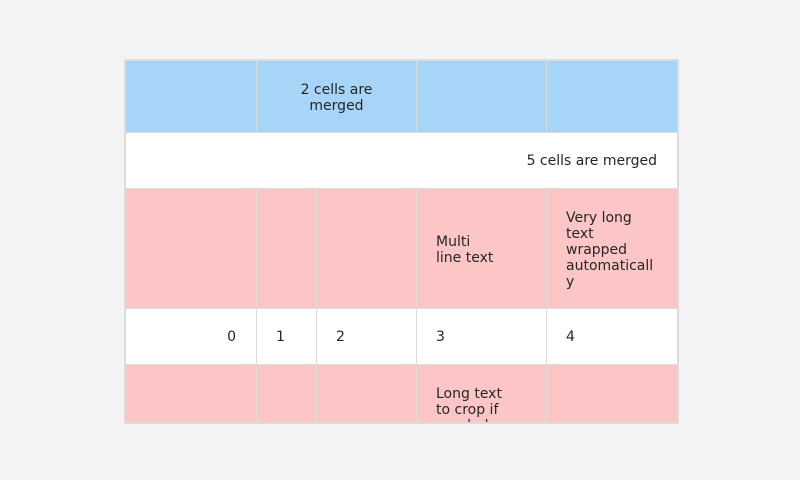  Describe the element at coordinates (280, 337) in the screenshot. I see `number-cell-1-text: 1` at that location.